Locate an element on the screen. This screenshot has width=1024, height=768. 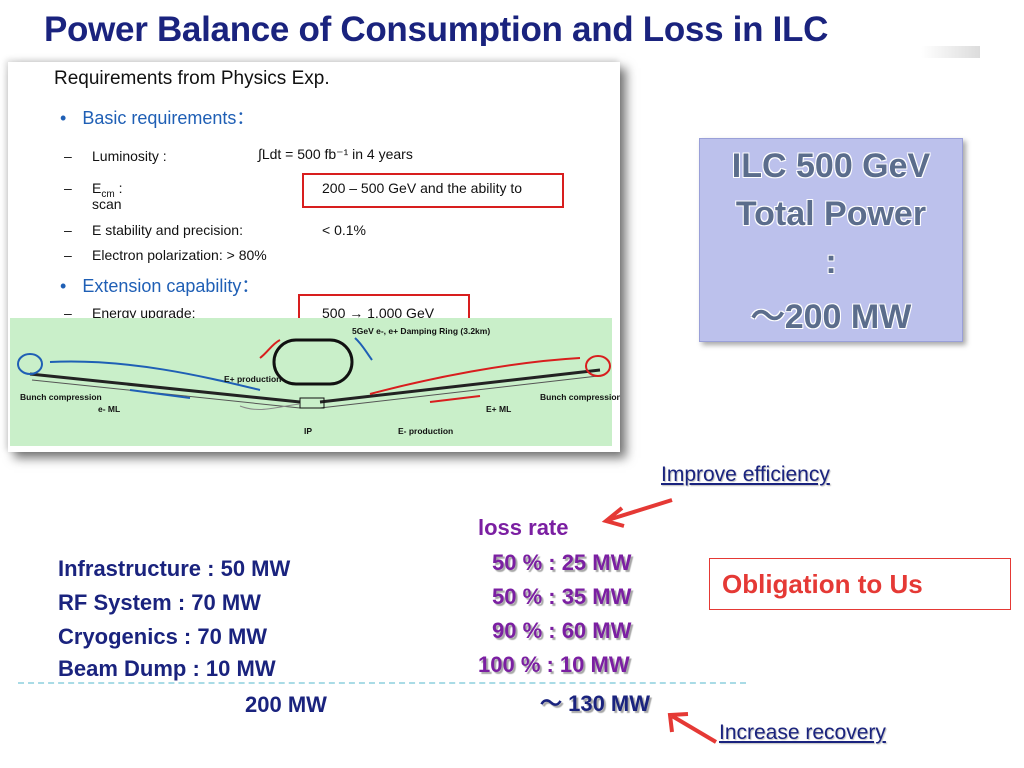
ecm-subscript: cm is located at coordinates (108, 194).